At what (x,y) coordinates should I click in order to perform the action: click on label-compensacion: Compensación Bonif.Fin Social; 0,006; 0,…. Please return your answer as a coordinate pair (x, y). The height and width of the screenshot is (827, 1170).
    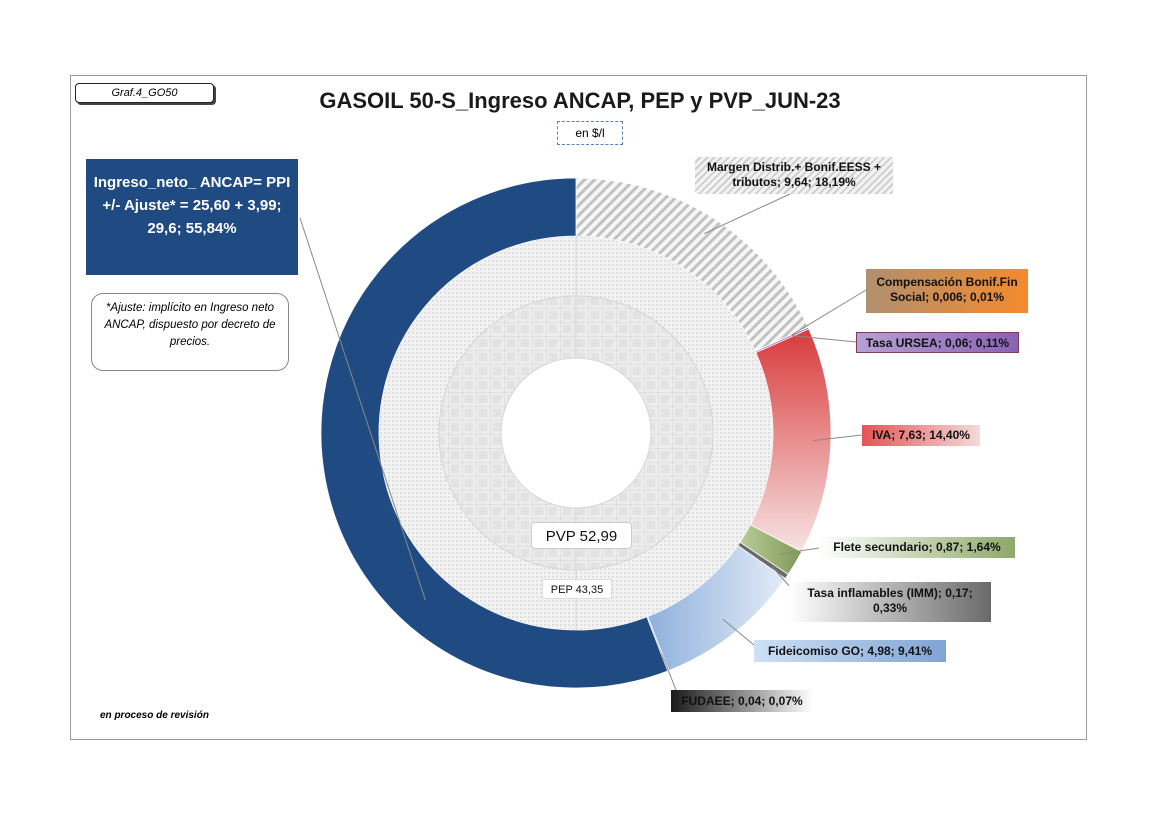
    Looking at the image, I should click on (947, 291).